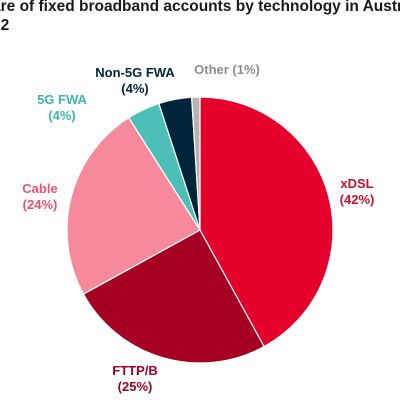  What do you see at coordinates (62, 99) in the screenshot?
I see `label-5g-fwa-name: 5G FWA` at bounding box center [62, 99].